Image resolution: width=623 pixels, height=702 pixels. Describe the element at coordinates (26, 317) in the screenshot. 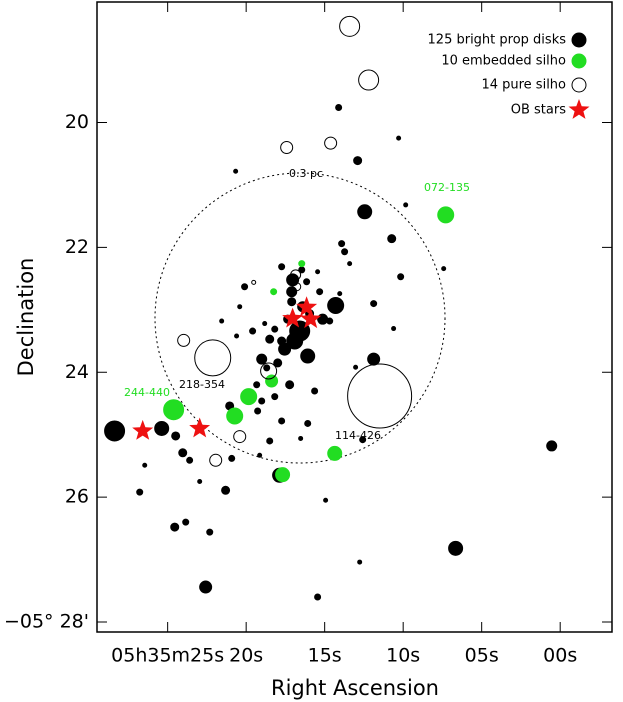

I see `y-axis-label: Declination` at that location.